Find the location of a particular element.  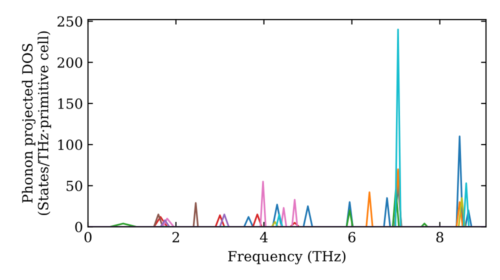

y-tick-label: 250 is located at coordinates (70, 21).